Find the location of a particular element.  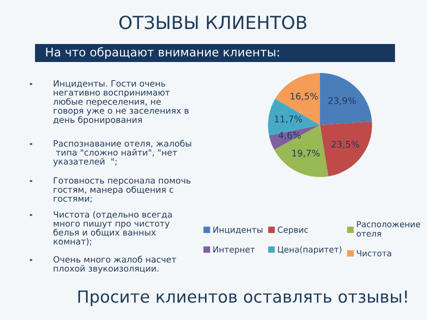

text: Распознавание отеля, жалобы типа "сложно найти", "нет указателей "; is located at coordinates (122, 153).